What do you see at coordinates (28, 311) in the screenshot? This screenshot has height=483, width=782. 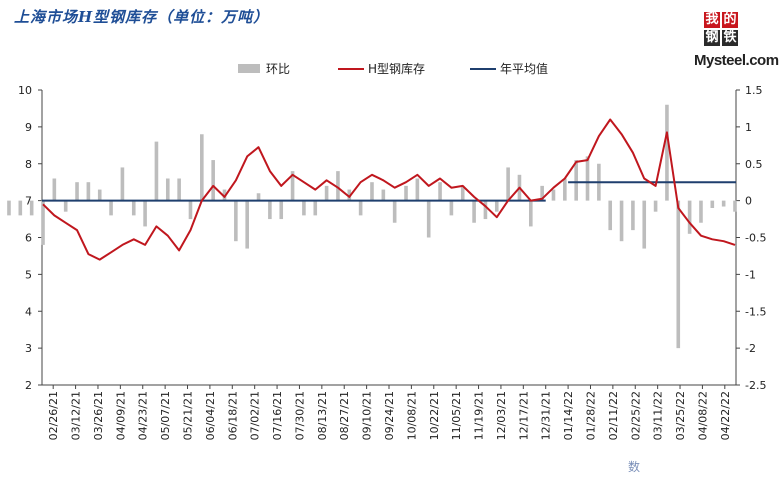 I see `y-left-tick-label: 4` at bounding box center [28, 311].